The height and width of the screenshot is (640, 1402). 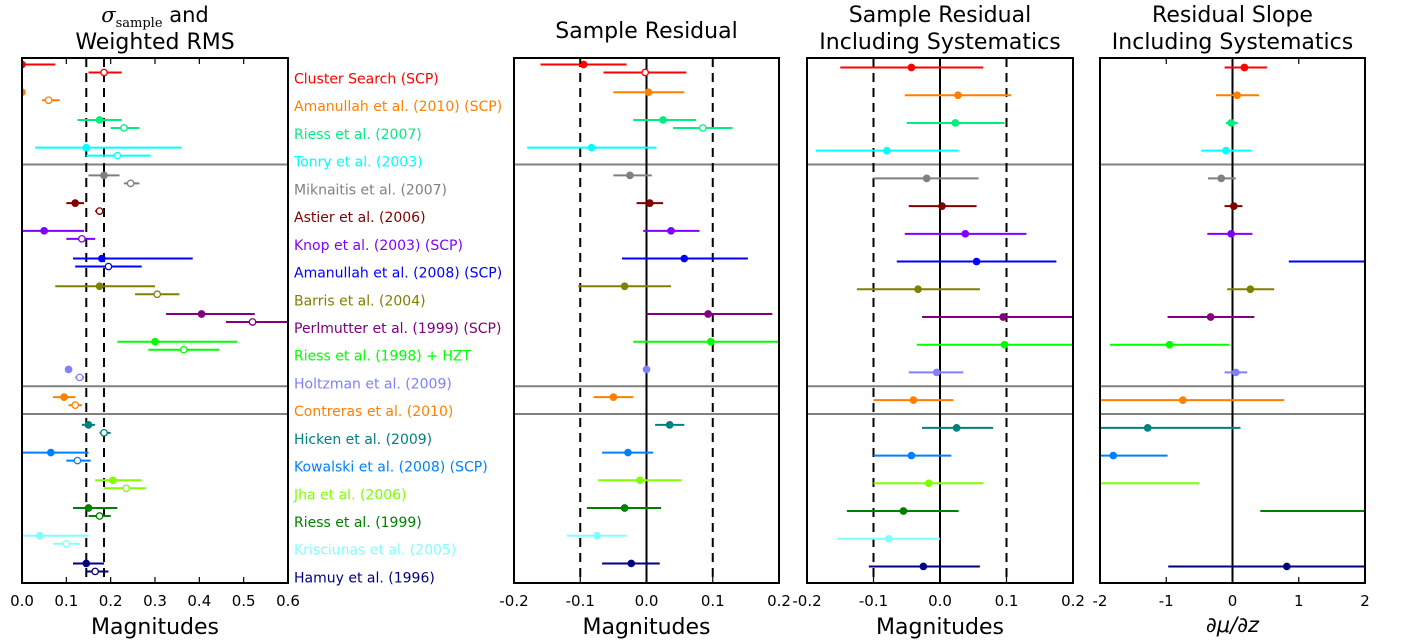 What do you see at coordinates (1232, 15) in the screenshot?
I see `panel-title-line1: Residual Slope` at bounding box center [1232, 15].